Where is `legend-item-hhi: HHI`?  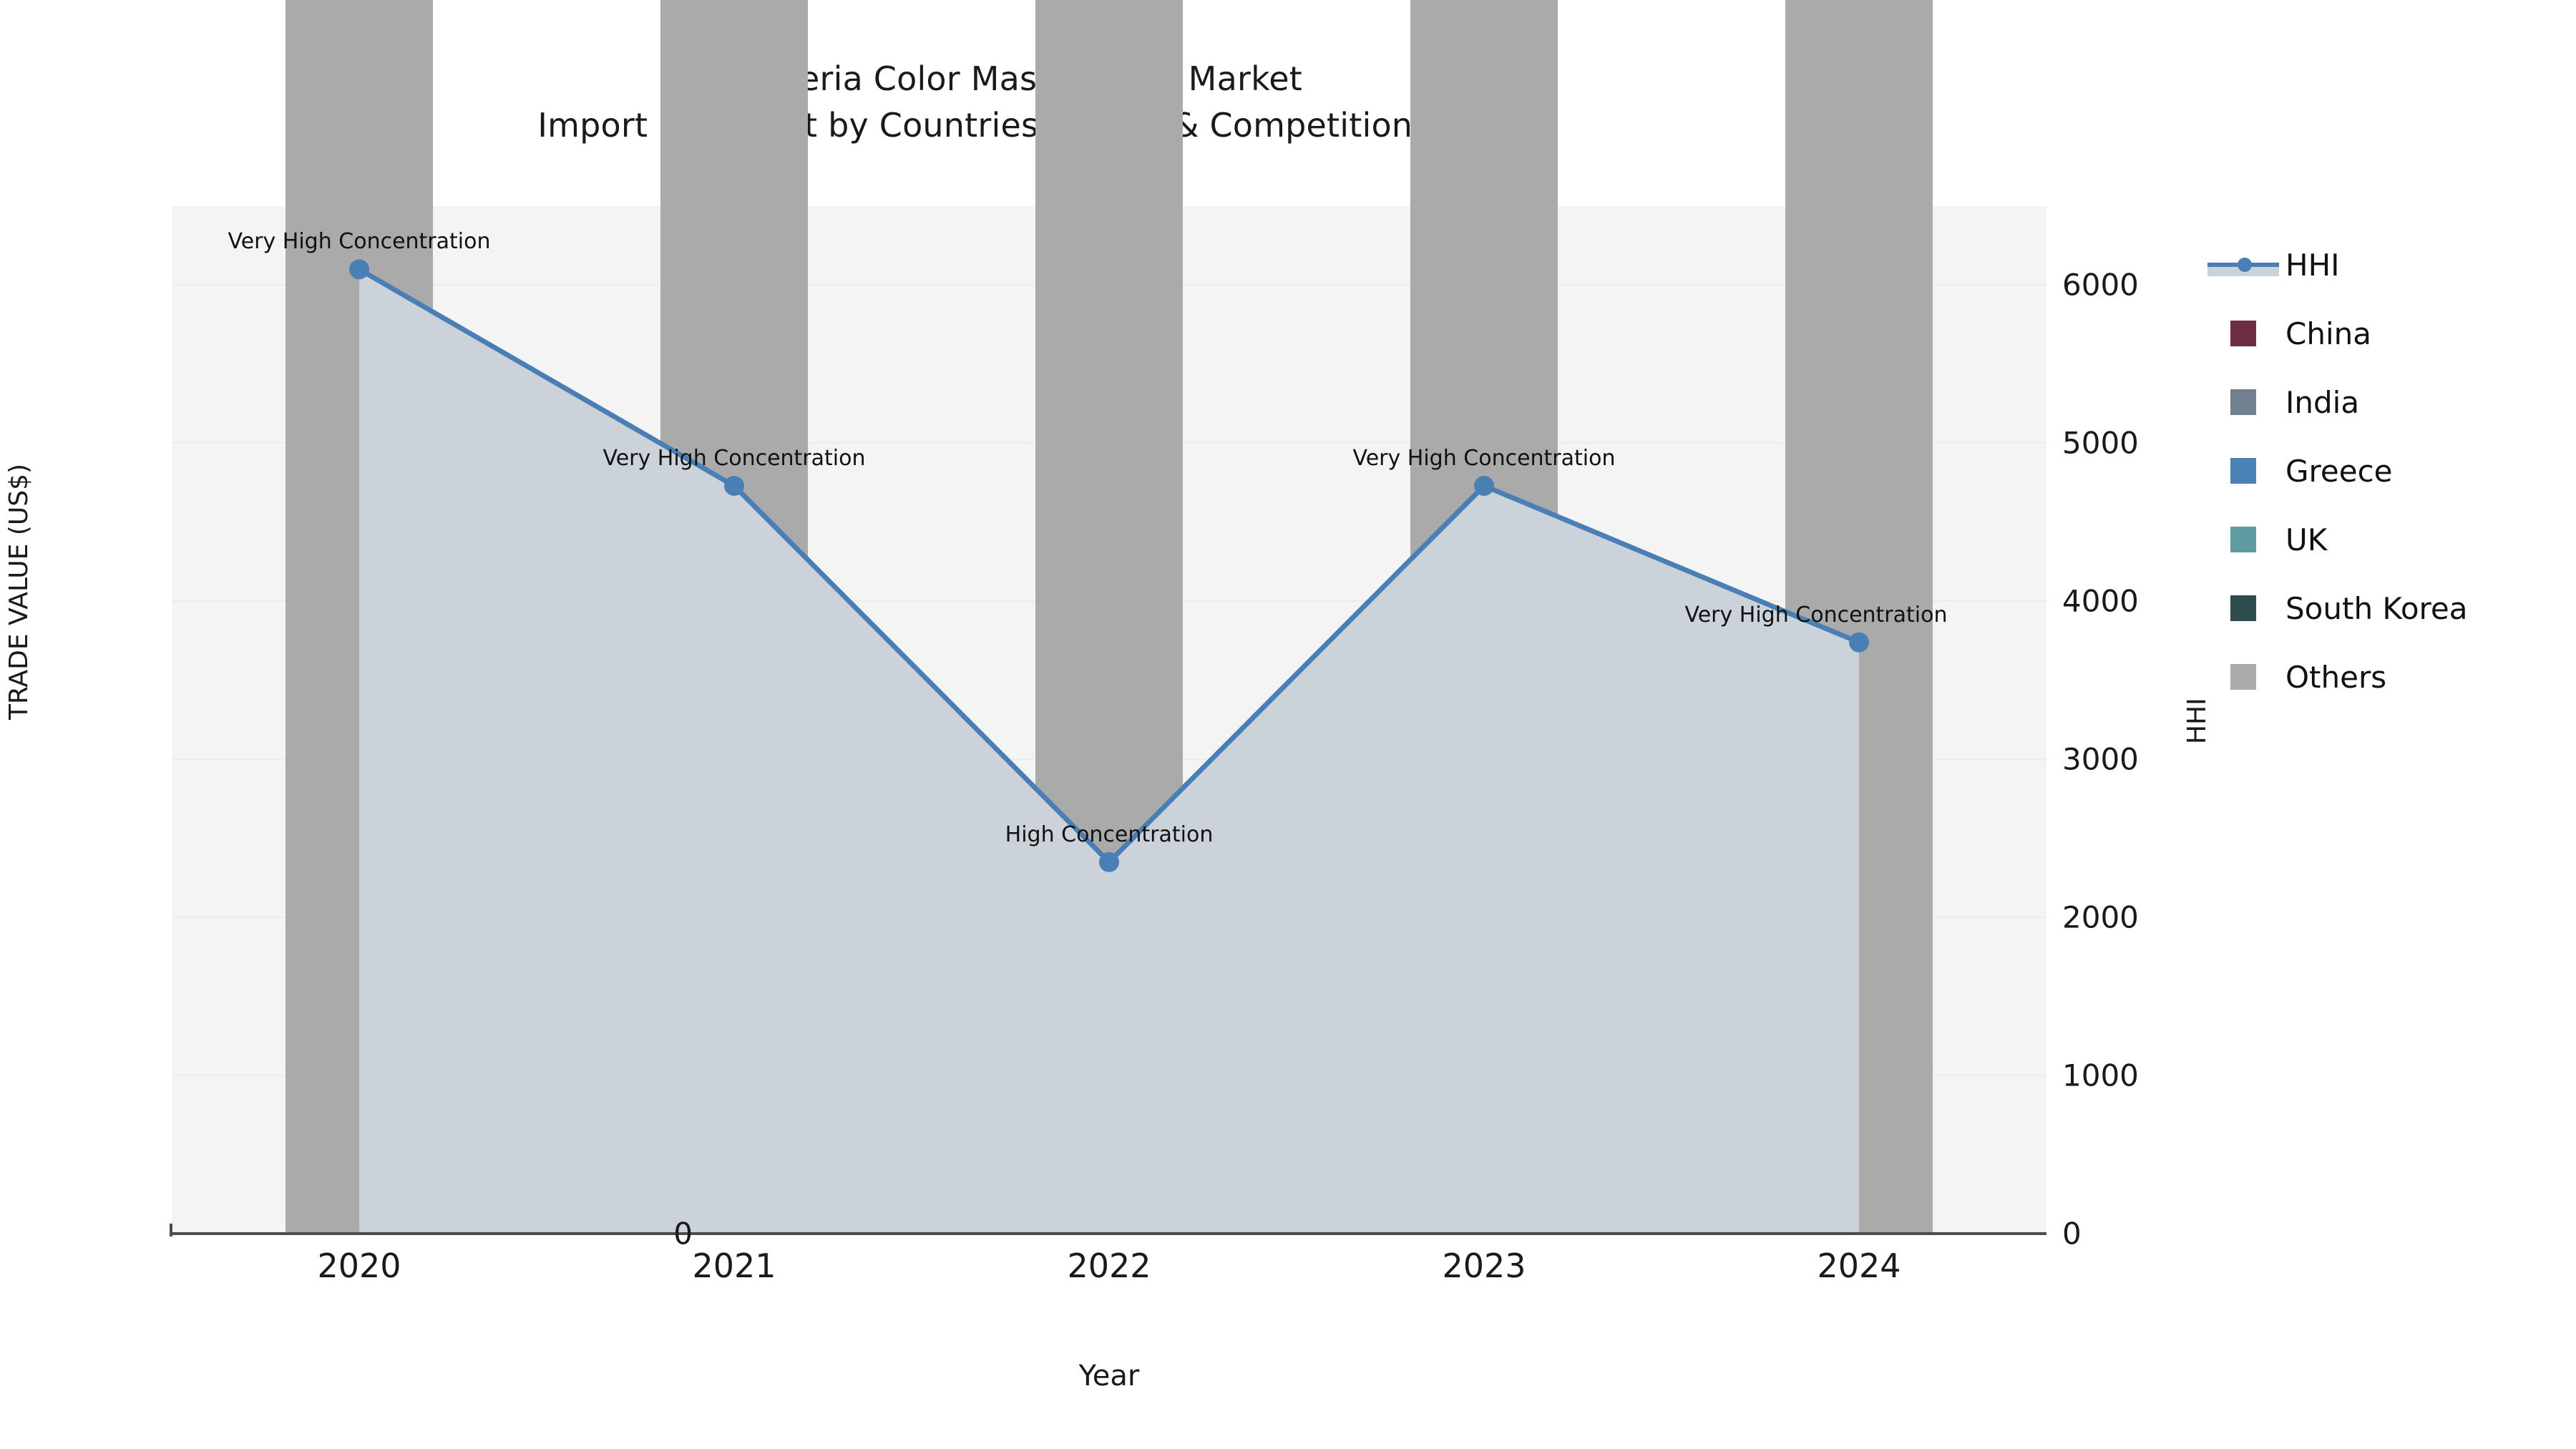 legend-item-hhi: HHI is located at coordinates (2387, 264).